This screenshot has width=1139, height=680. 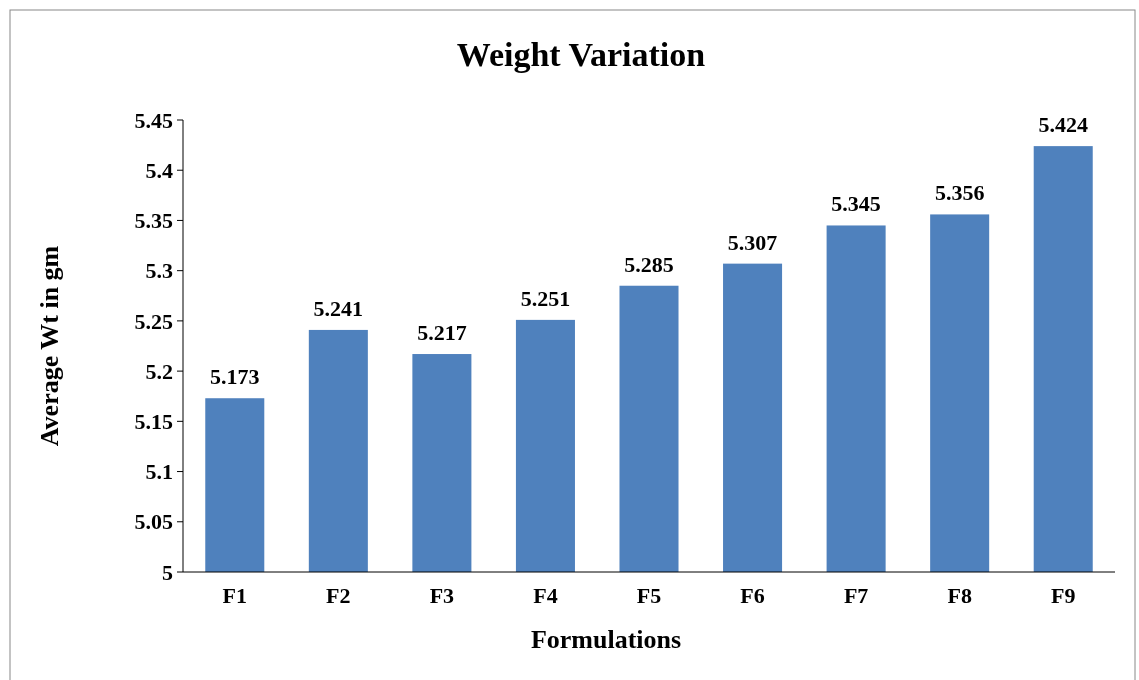 I want to click on data-label: 5.251, so click(x=545, y=298).